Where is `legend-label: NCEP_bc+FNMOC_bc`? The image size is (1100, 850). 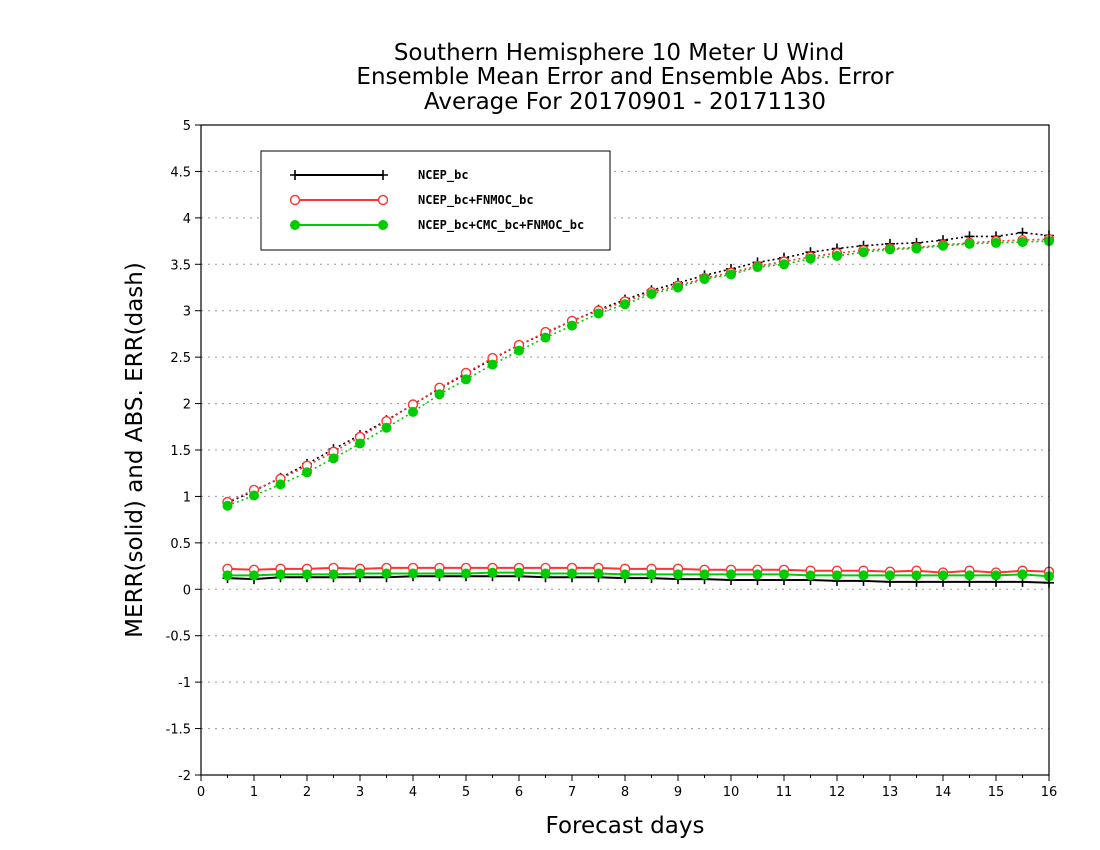
legend-label: NCEP_bc+FNMOC_bc is located at coordinates (476, 200).